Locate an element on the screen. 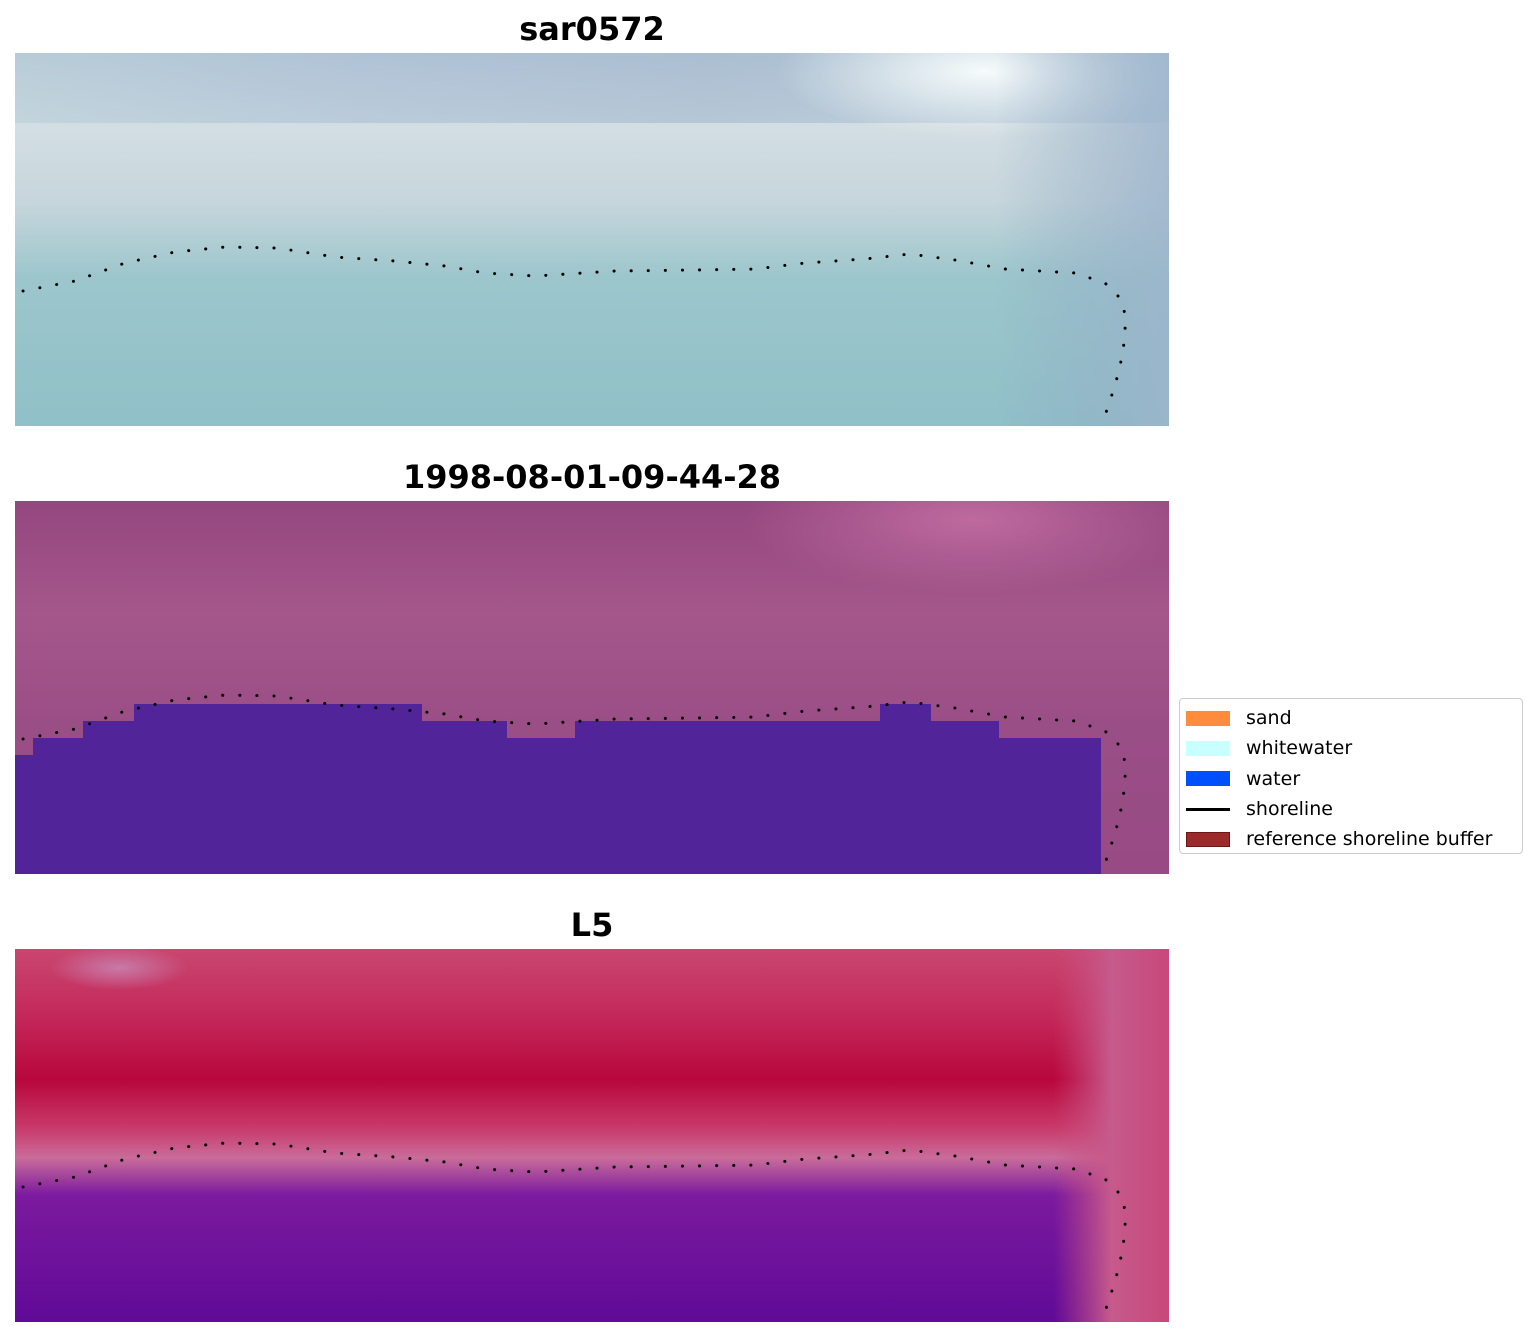 The width and height of the screenshot is (1540, 1337). water-swatch is located at coordinates (1208, 779).